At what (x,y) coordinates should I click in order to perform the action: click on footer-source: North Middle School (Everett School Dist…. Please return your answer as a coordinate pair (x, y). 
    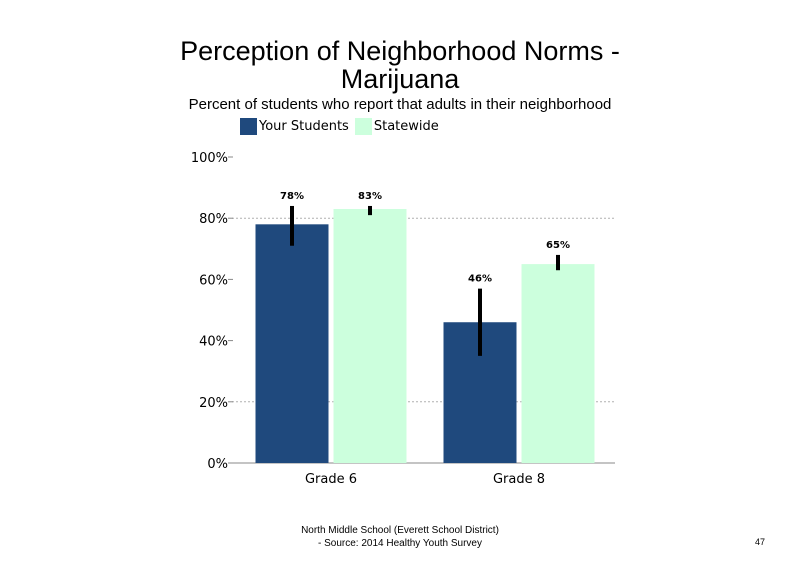
    Looking at the image, I should click on (400, 537).